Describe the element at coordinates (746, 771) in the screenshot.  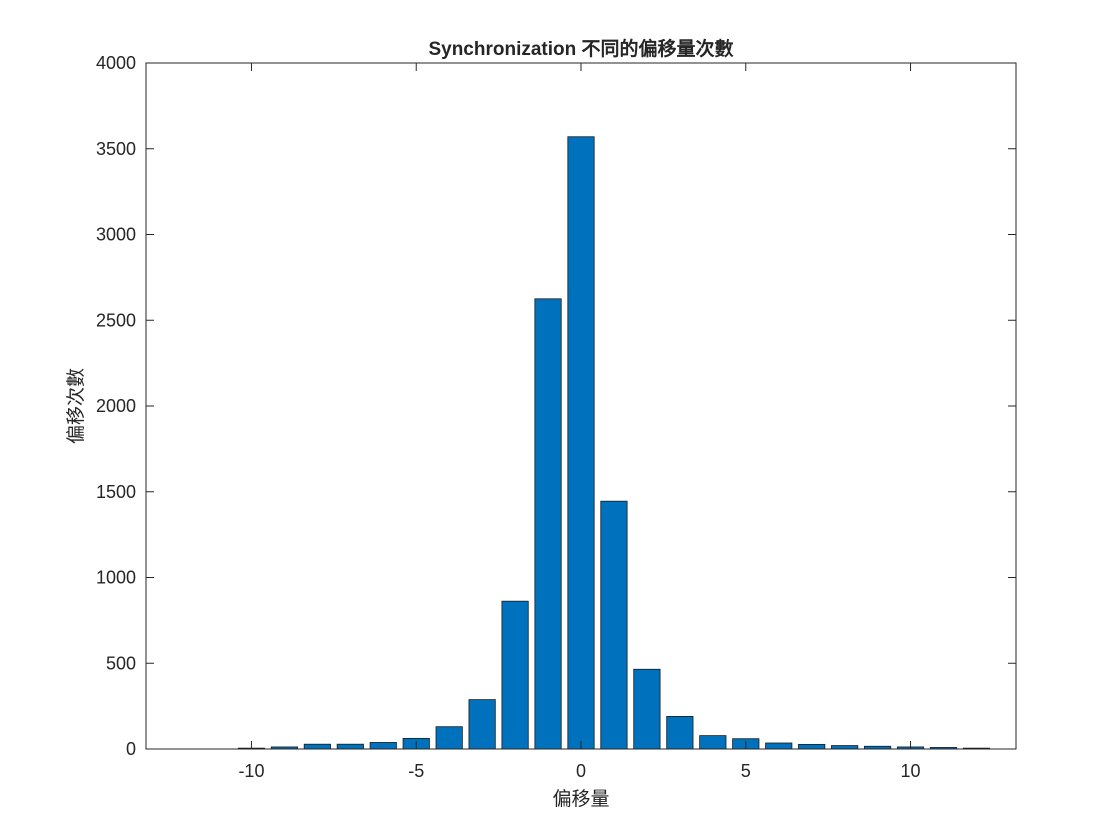
I see `x-tick-label: 5` at that location.